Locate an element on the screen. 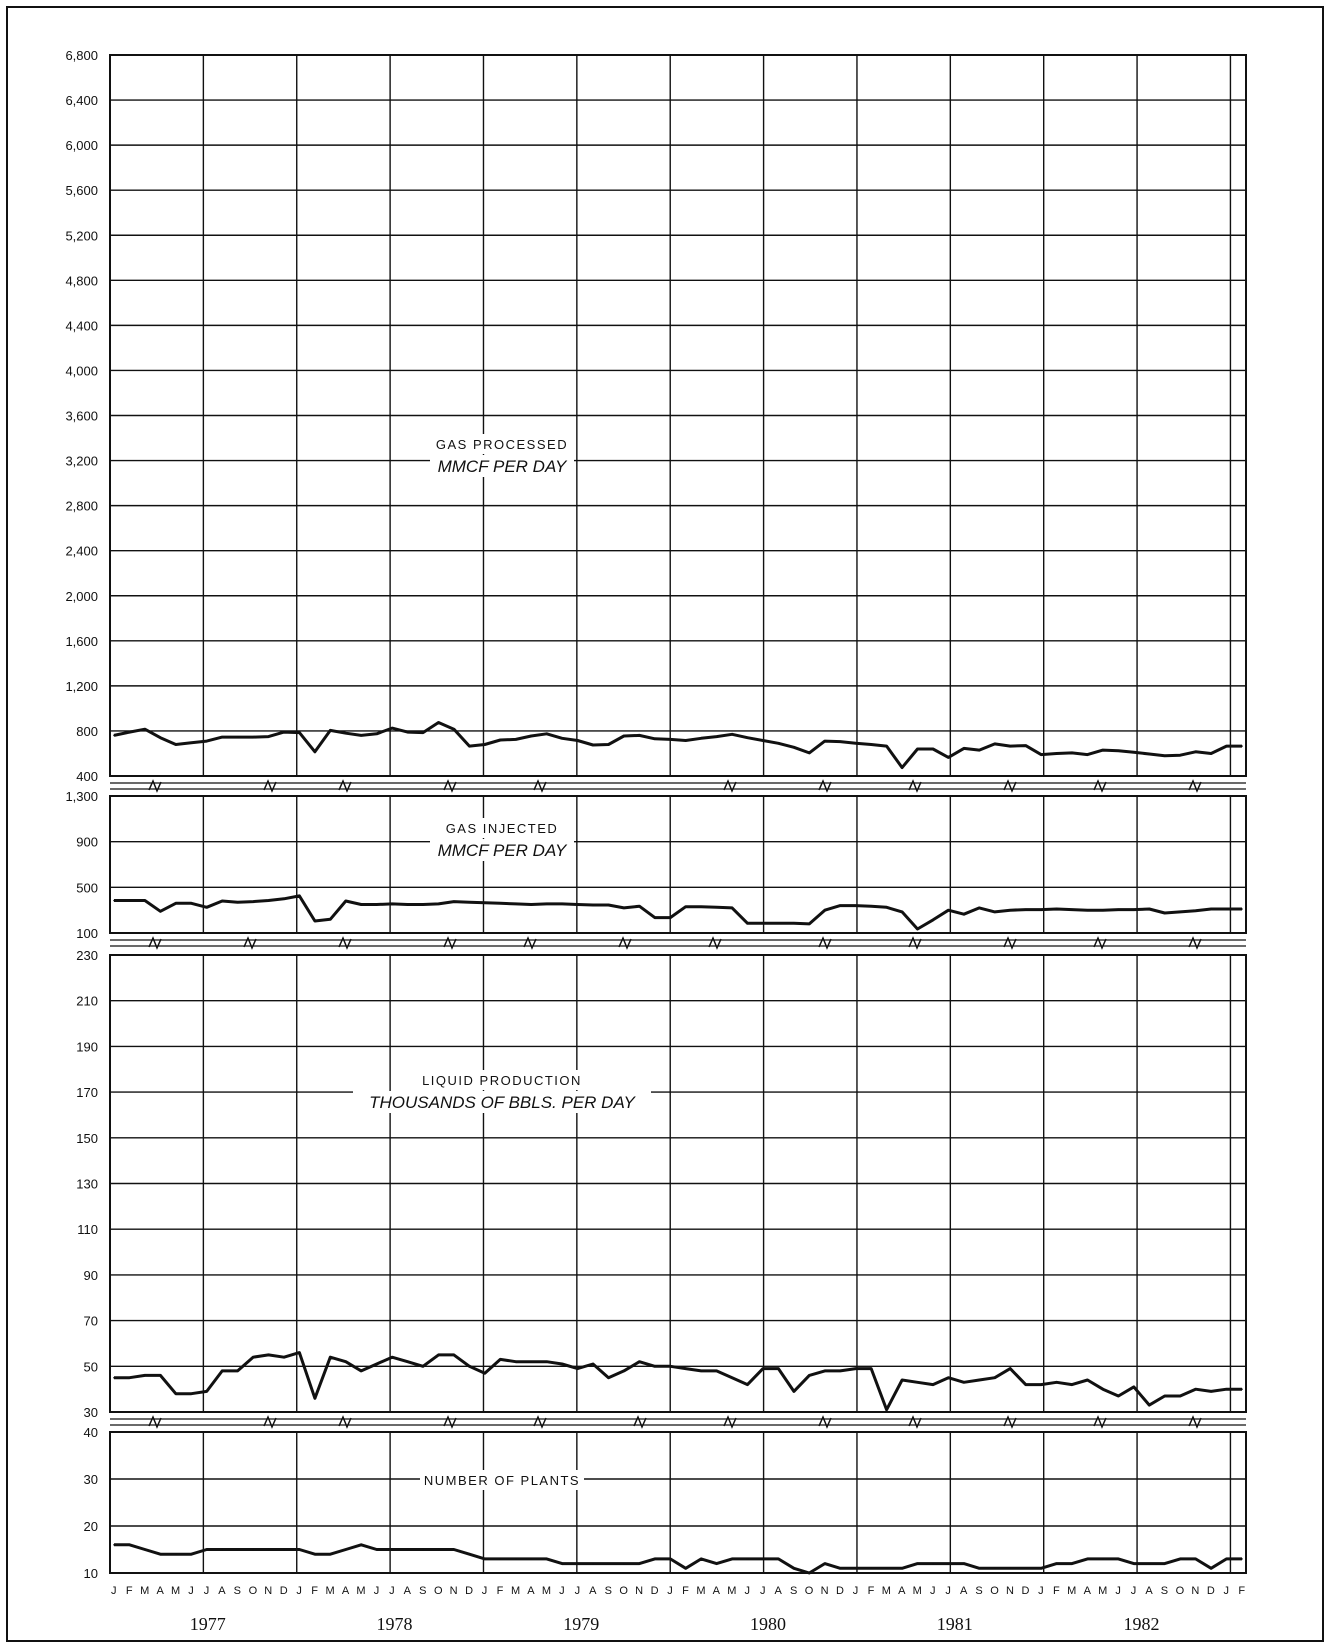 The image size is (1332, 1648). month-label: A is located at coordinates (160, 1591).